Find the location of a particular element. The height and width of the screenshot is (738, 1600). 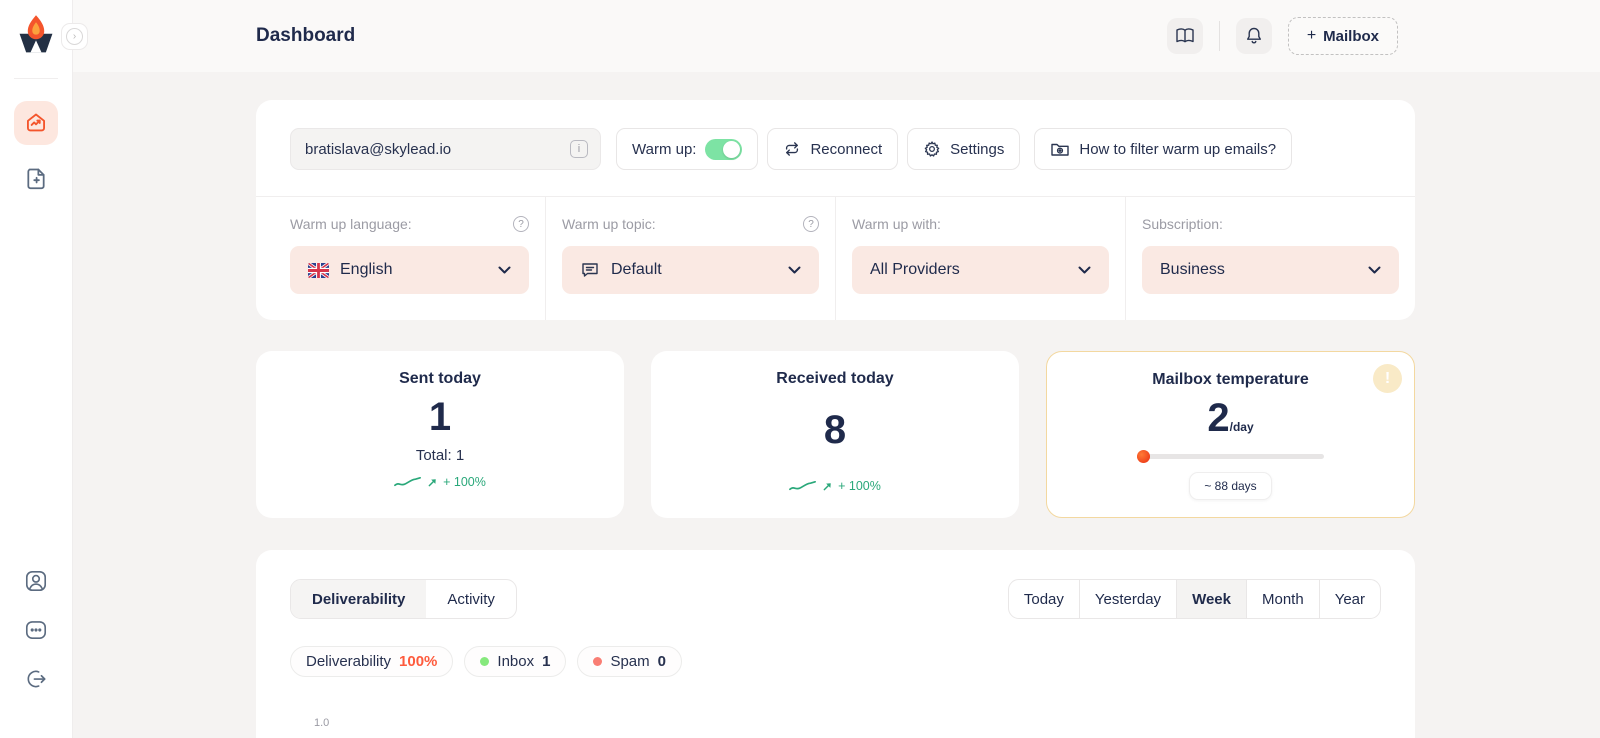

warmup-topic-value: Default is located at coordinates (636, 269).